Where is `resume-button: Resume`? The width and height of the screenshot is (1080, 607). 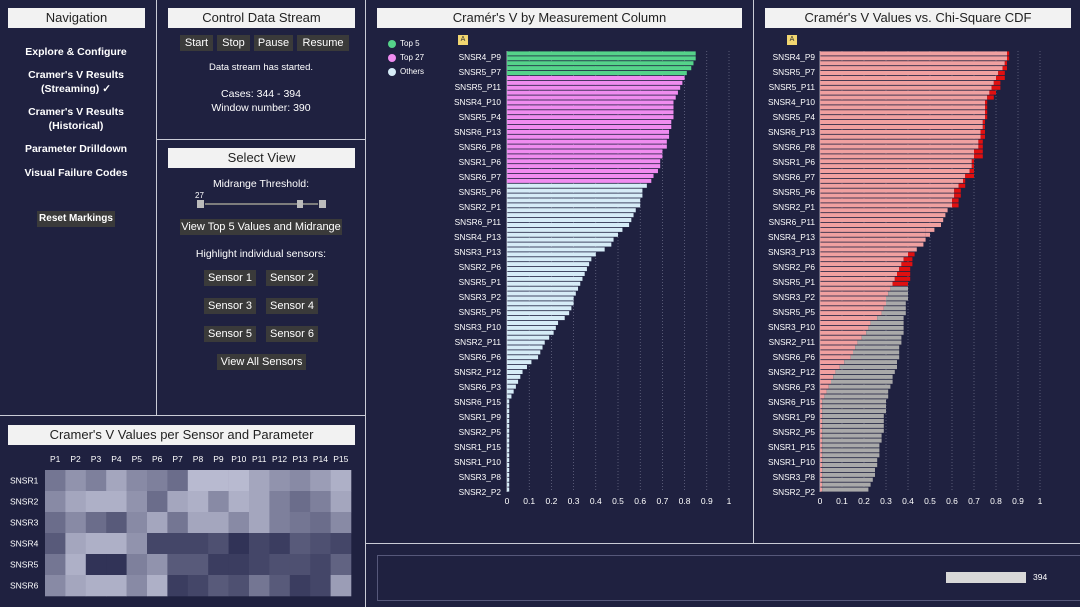
resume-button: Resume is located at coordinates (323, 43).